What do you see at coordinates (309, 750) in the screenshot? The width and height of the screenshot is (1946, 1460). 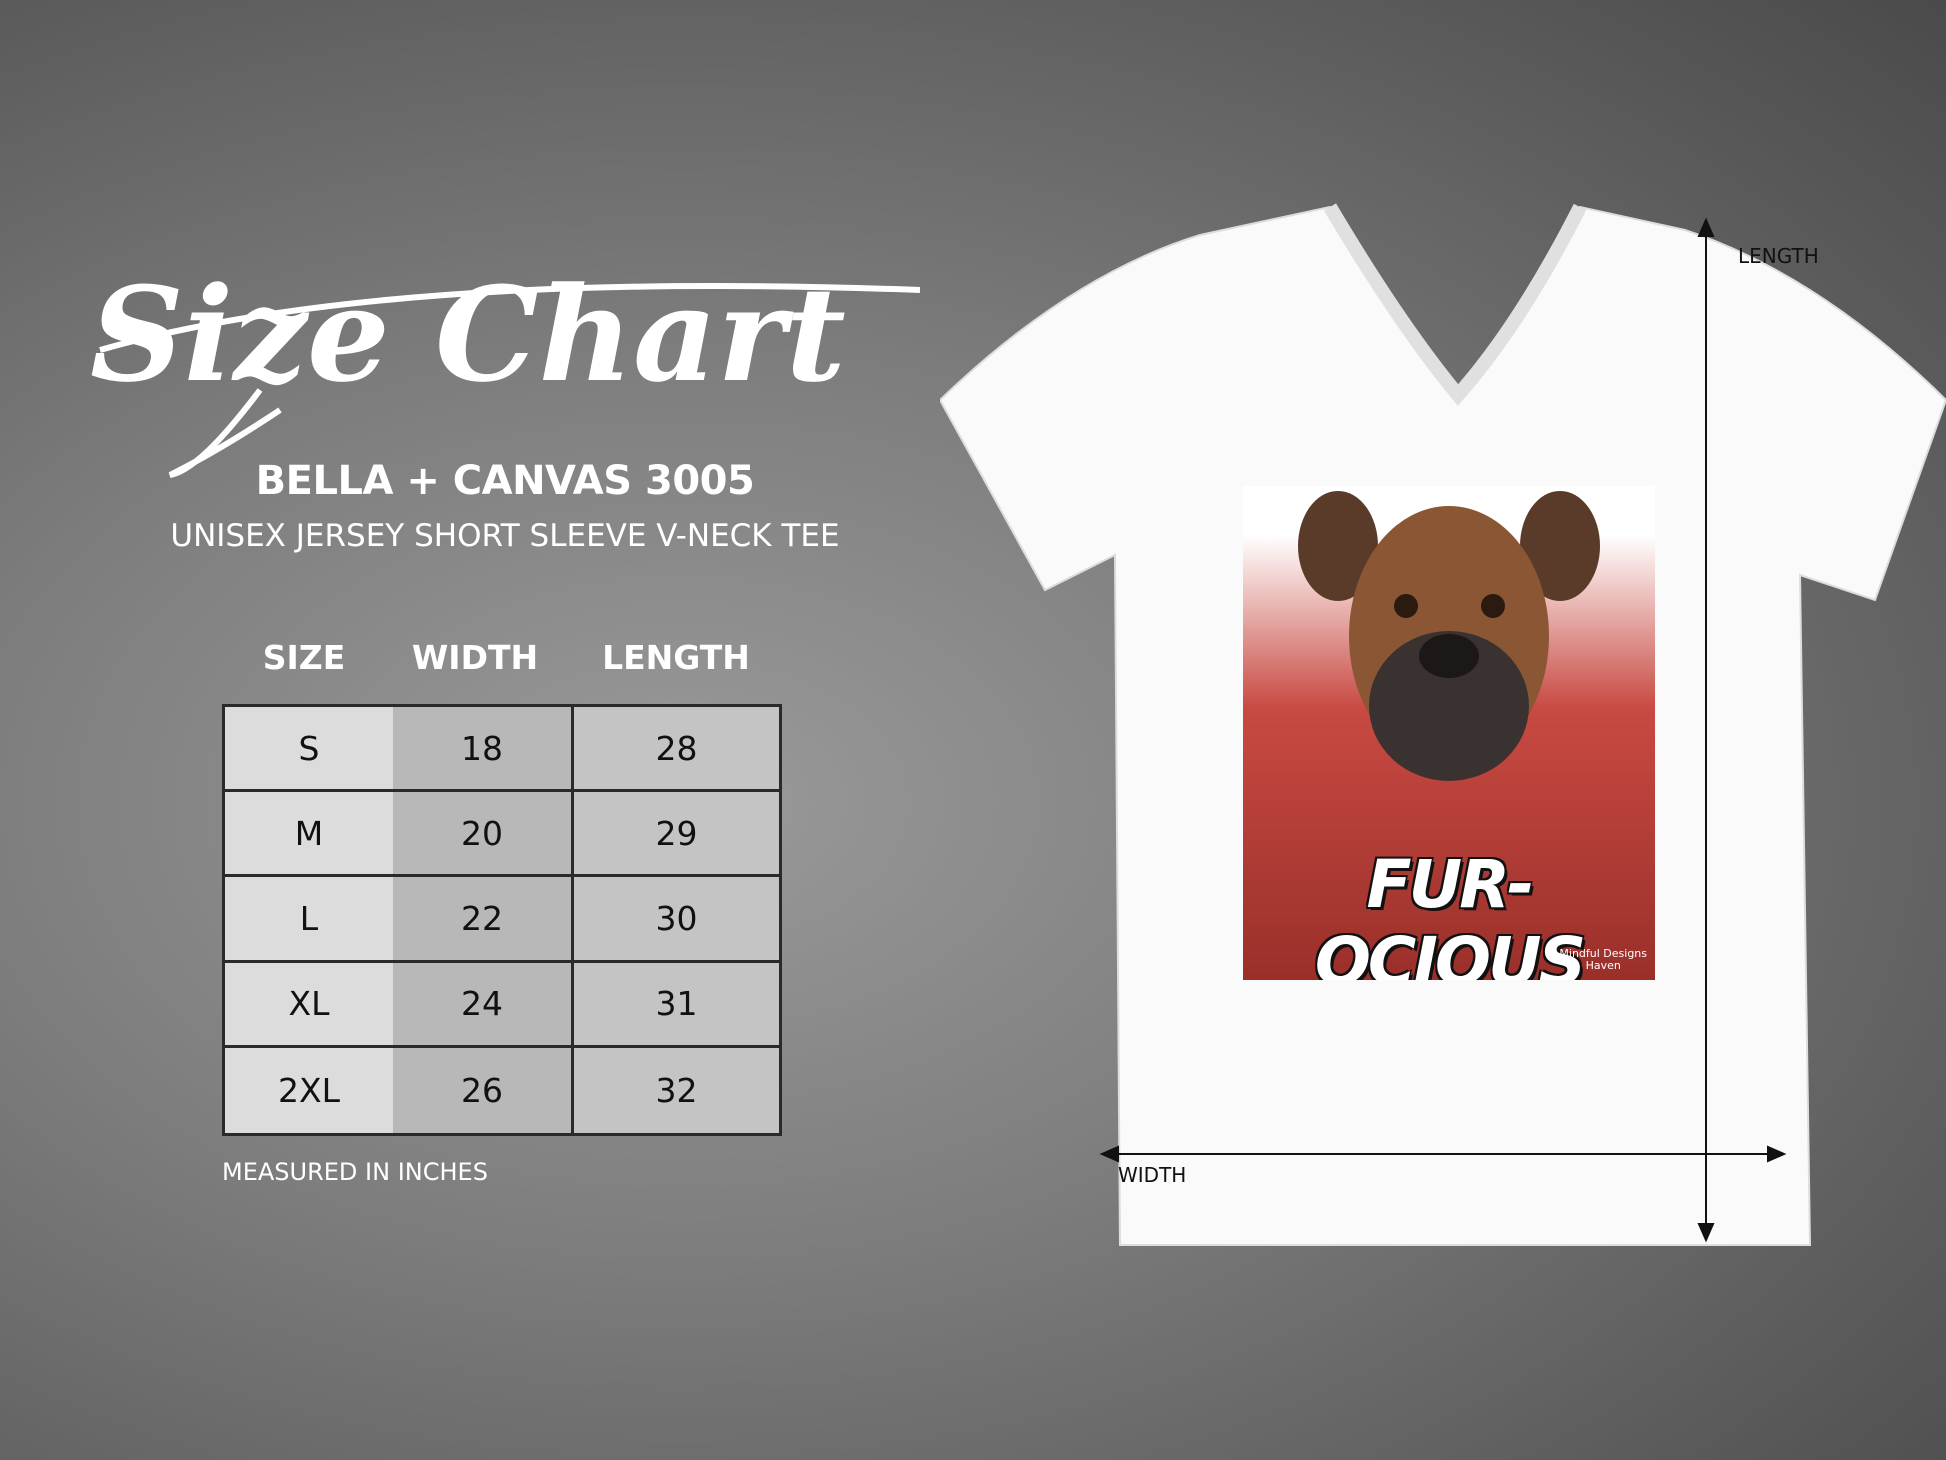 I see `size-cell: S` at bounding box center [309, 750].